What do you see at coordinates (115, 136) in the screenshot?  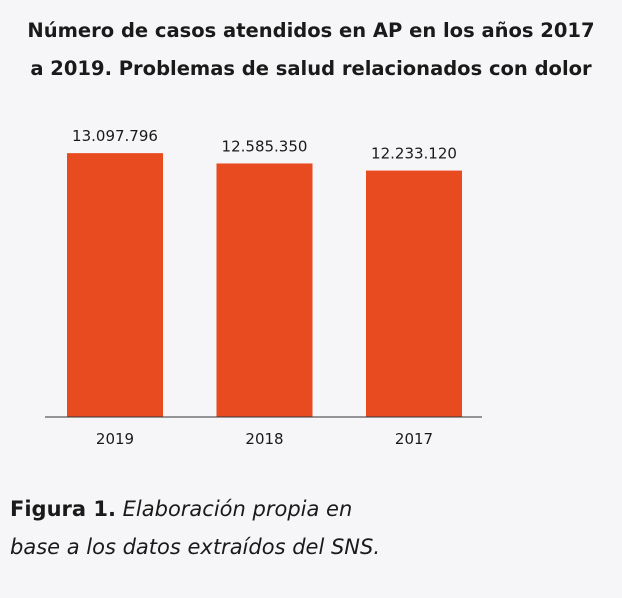 I see `value-label-2019: 13.097.796` at bounding box center [115, 136].